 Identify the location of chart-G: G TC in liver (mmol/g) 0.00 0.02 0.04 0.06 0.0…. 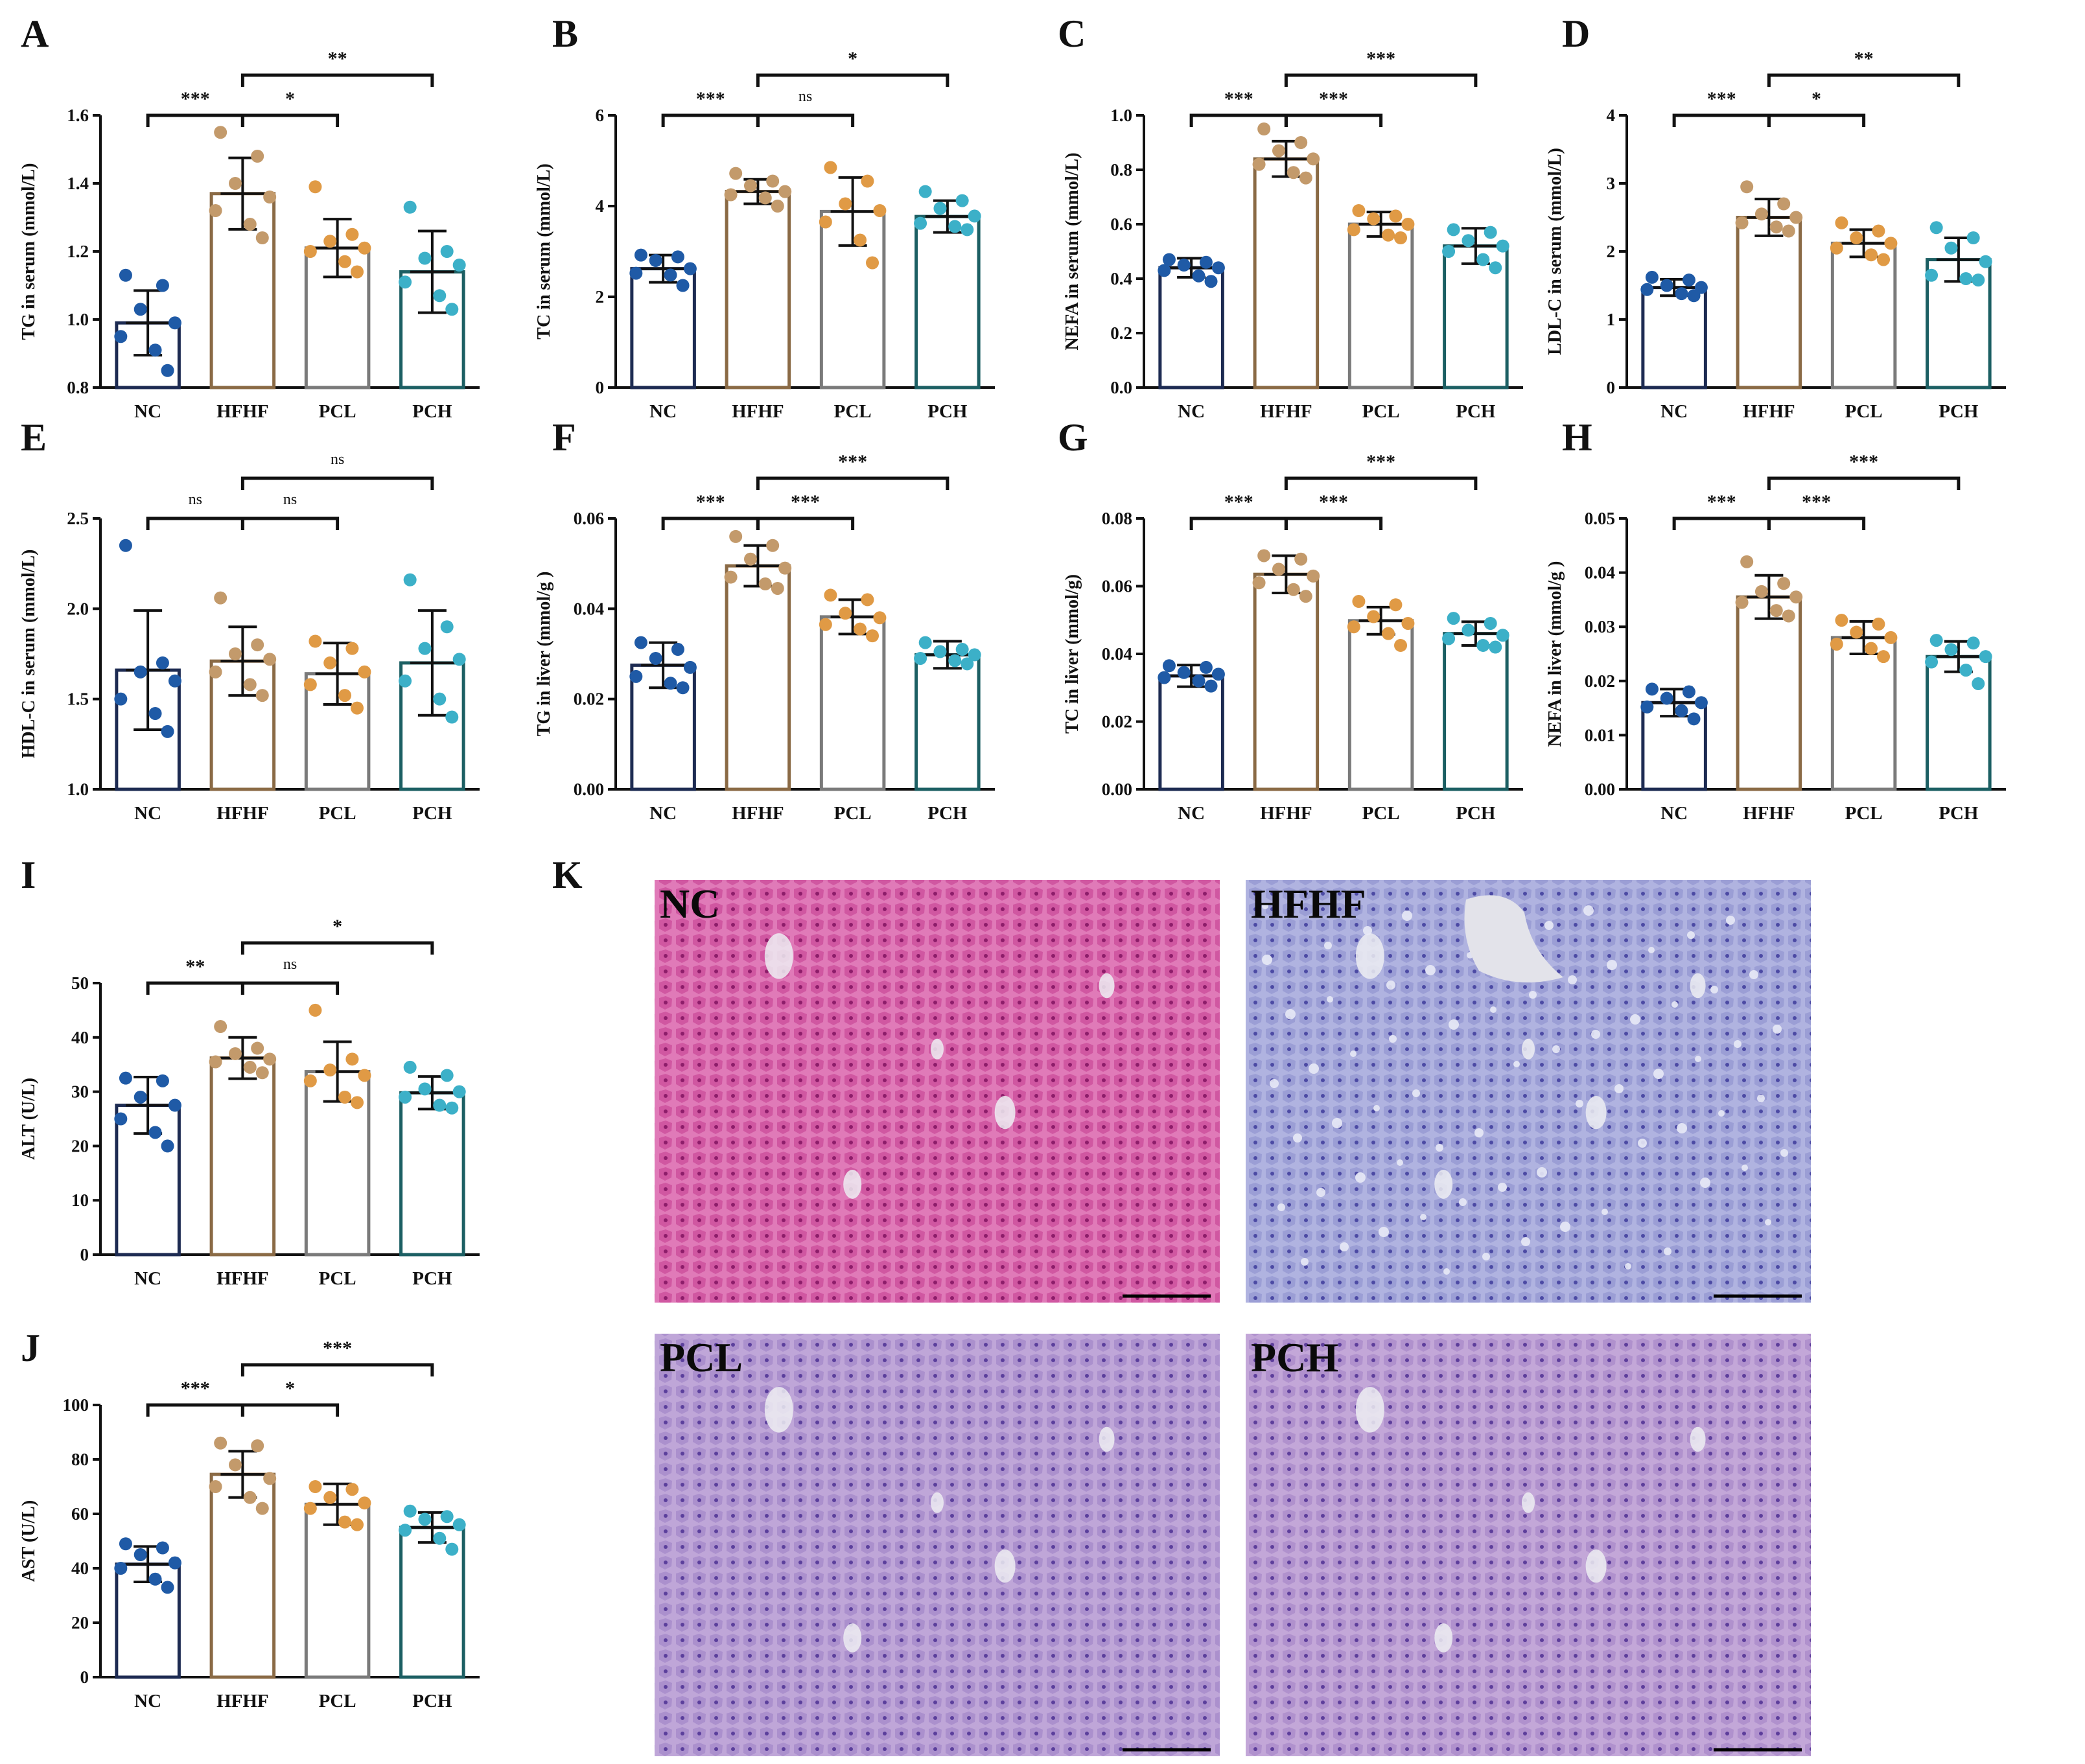
(1290, 620).